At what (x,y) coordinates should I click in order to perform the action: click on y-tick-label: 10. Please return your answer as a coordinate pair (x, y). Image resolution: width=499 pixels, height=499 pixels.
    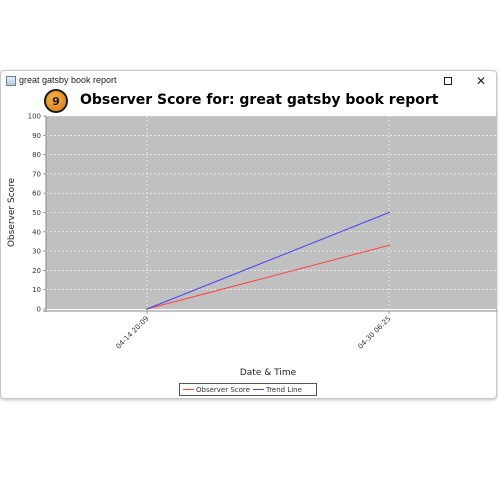
    Looking at the image, I should click on (36, 290).